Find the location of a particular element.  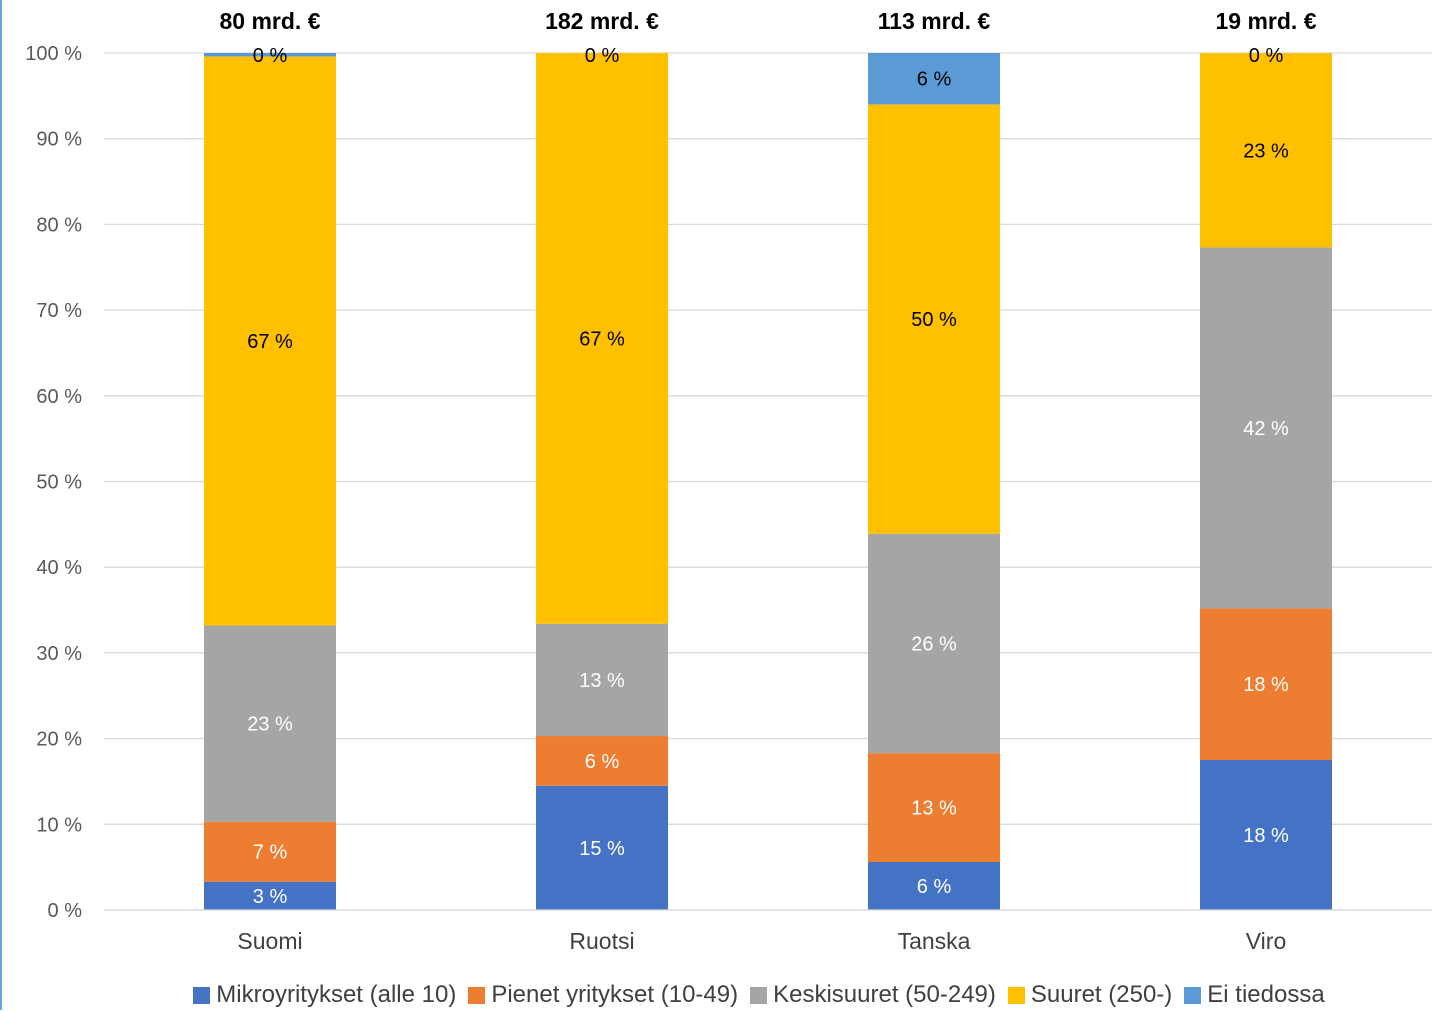

x-tick-label: Suomi is located at coordinates (269, 941).